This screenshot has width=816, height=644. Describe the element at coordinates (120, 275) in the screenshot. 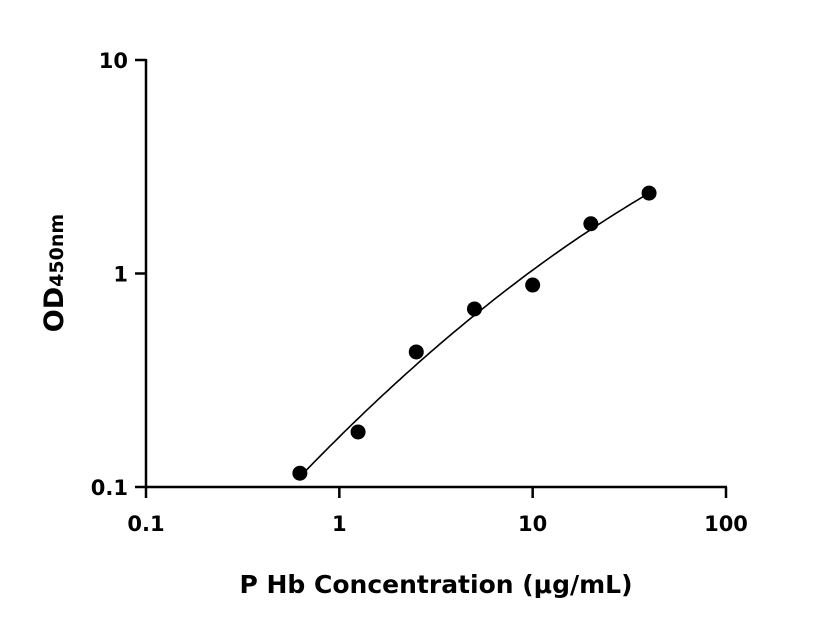

I see `y-tick-label: 1` at that location.